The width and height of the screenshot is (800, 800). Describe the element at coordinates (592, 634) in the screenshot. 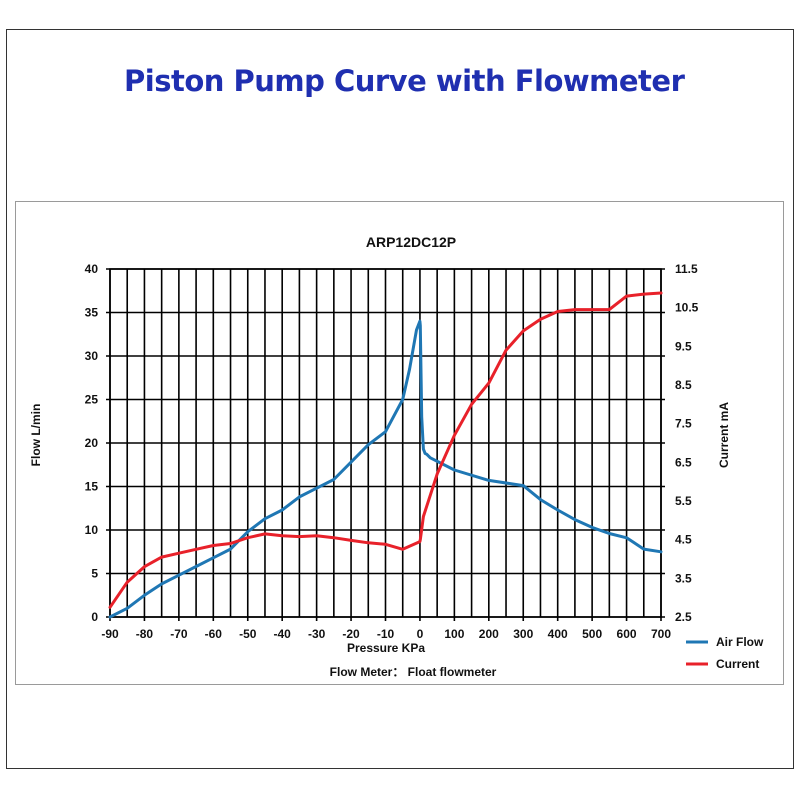

I see `x-tick-label: 500` at that location.